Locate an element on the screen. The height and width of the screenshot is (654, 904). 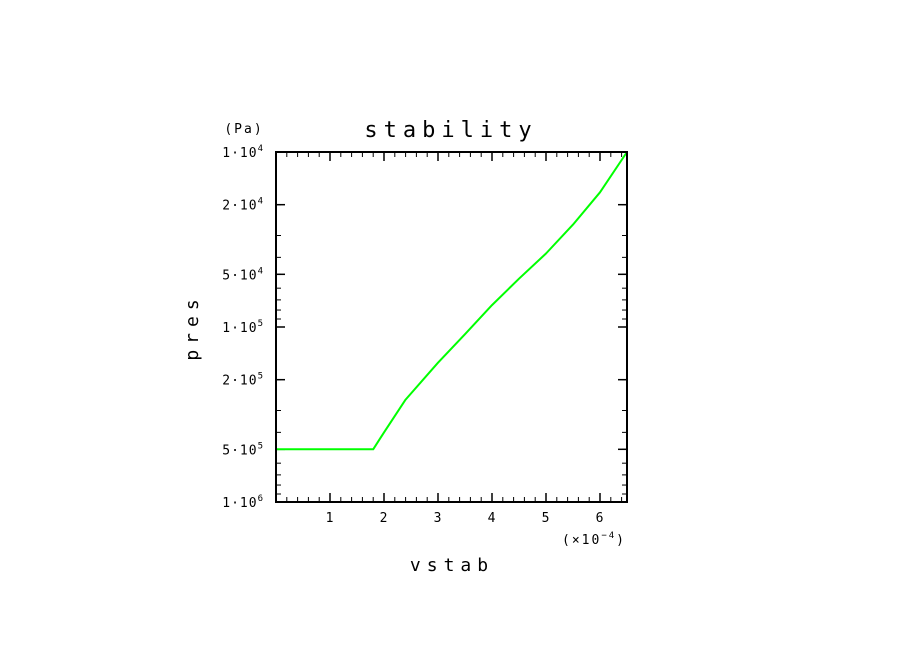
y-tick-label: 5·105 is located at coordinates (243, 449).